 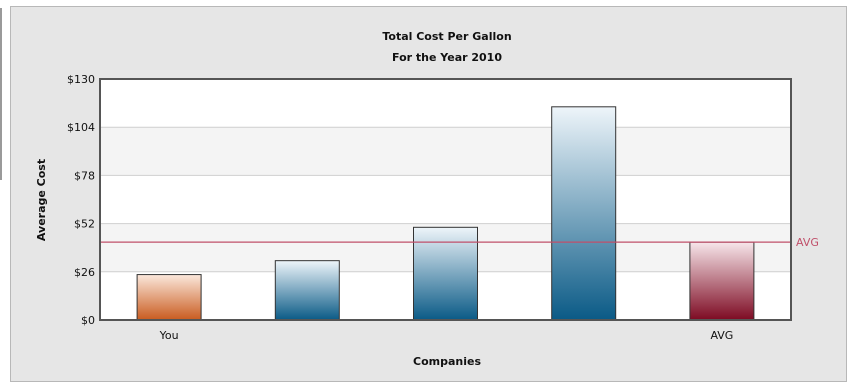 I want to click on x-tick-label: AVG, so click(x=721, y=335).